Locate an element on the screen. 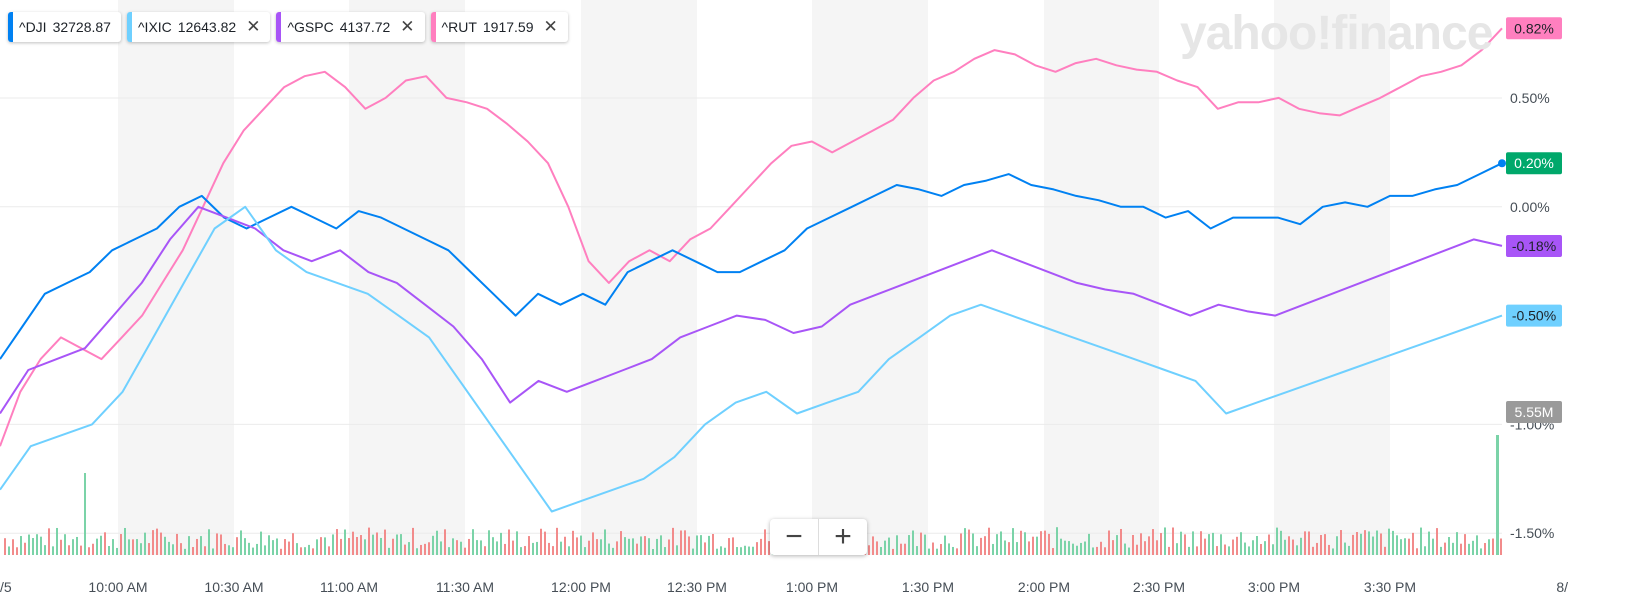 This screenshot has width=1638, height=607. legend-chip-ixic: ^IXIC 12643.82 ✕ is located at coordinates (198, 27).